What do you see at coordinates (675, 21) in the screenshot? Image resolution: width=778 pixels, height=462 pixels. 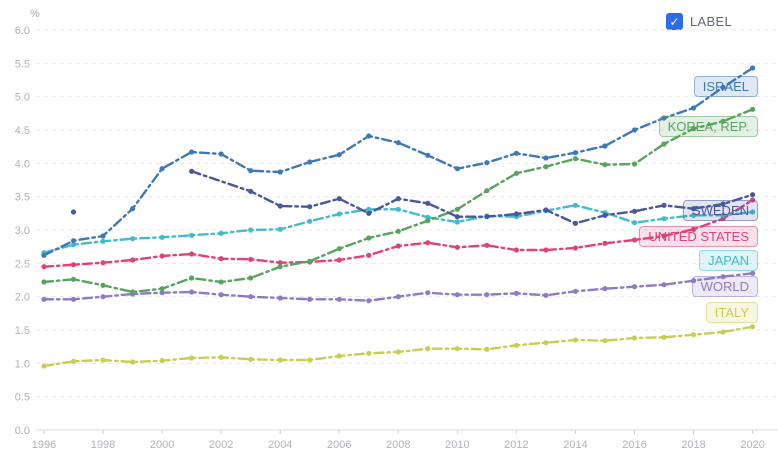 I see `checkbox-checked-icon: ✓` at bounding box center [675, 21].